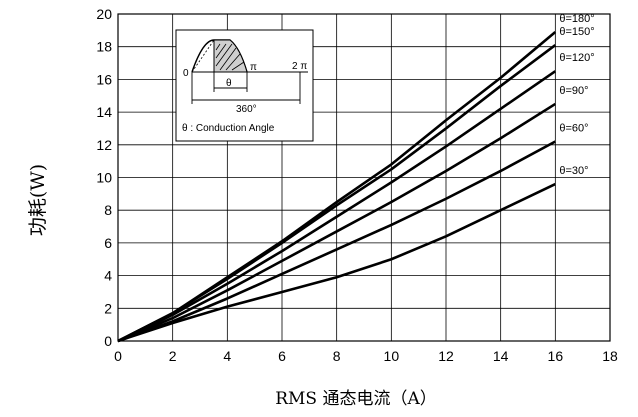  Describe the element at coordinates (227, 356) in the screenshot. I see `x-tick-label: 4` at that location.